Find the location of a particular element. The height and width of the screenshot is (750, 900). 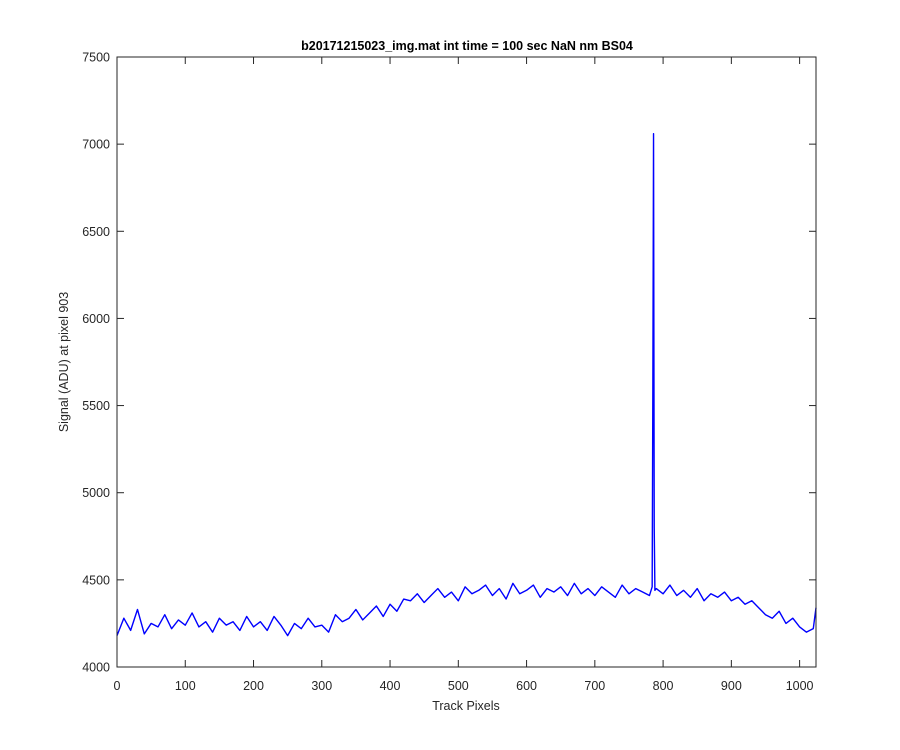

x-tick-label: 100 is located at coordinates (185, 686).